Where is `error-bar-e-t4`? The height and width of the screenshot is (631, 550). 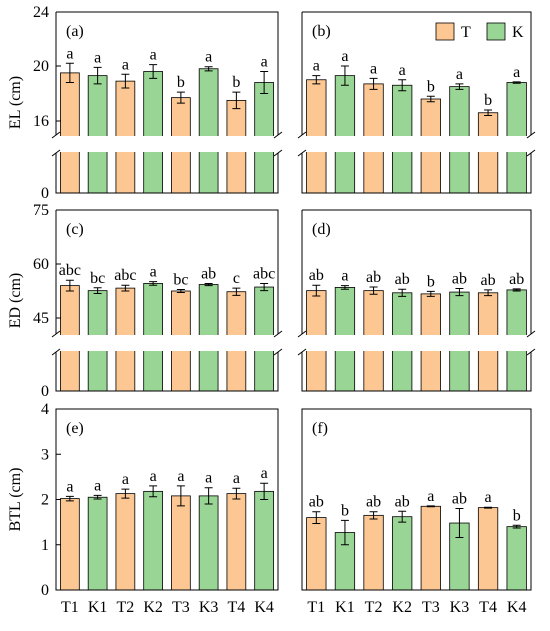 error-bar-e-t4 is located at coordinates (236, 493).